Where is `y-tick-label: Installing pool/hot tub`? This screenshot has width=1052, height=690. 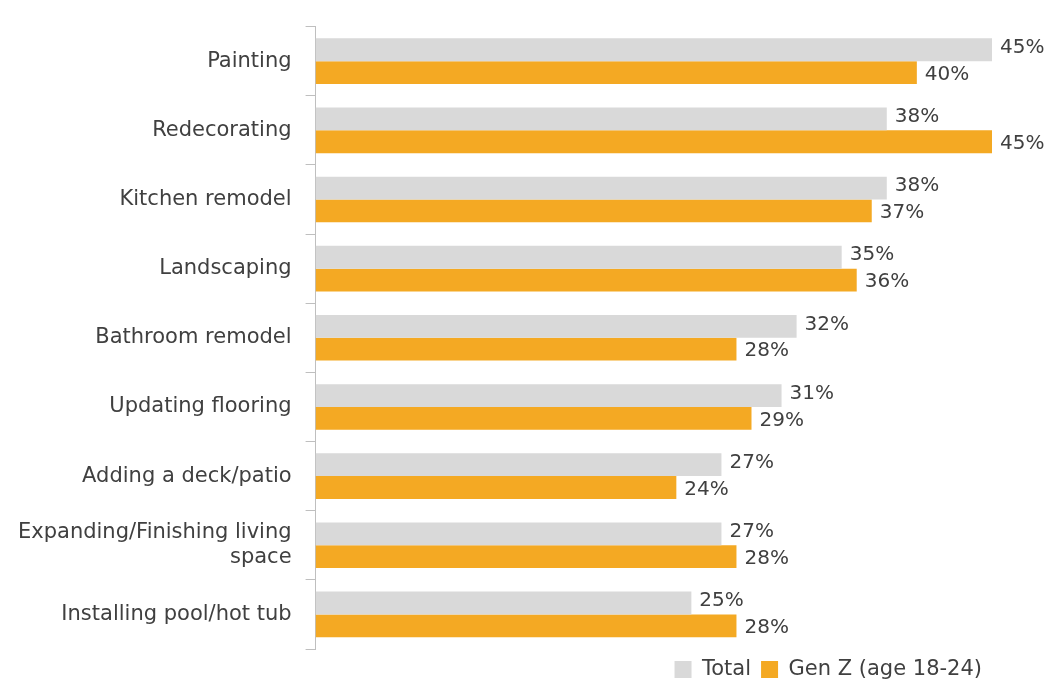
y-tick-label: Installing pool/hot tub is located at coordinates (176, 612).